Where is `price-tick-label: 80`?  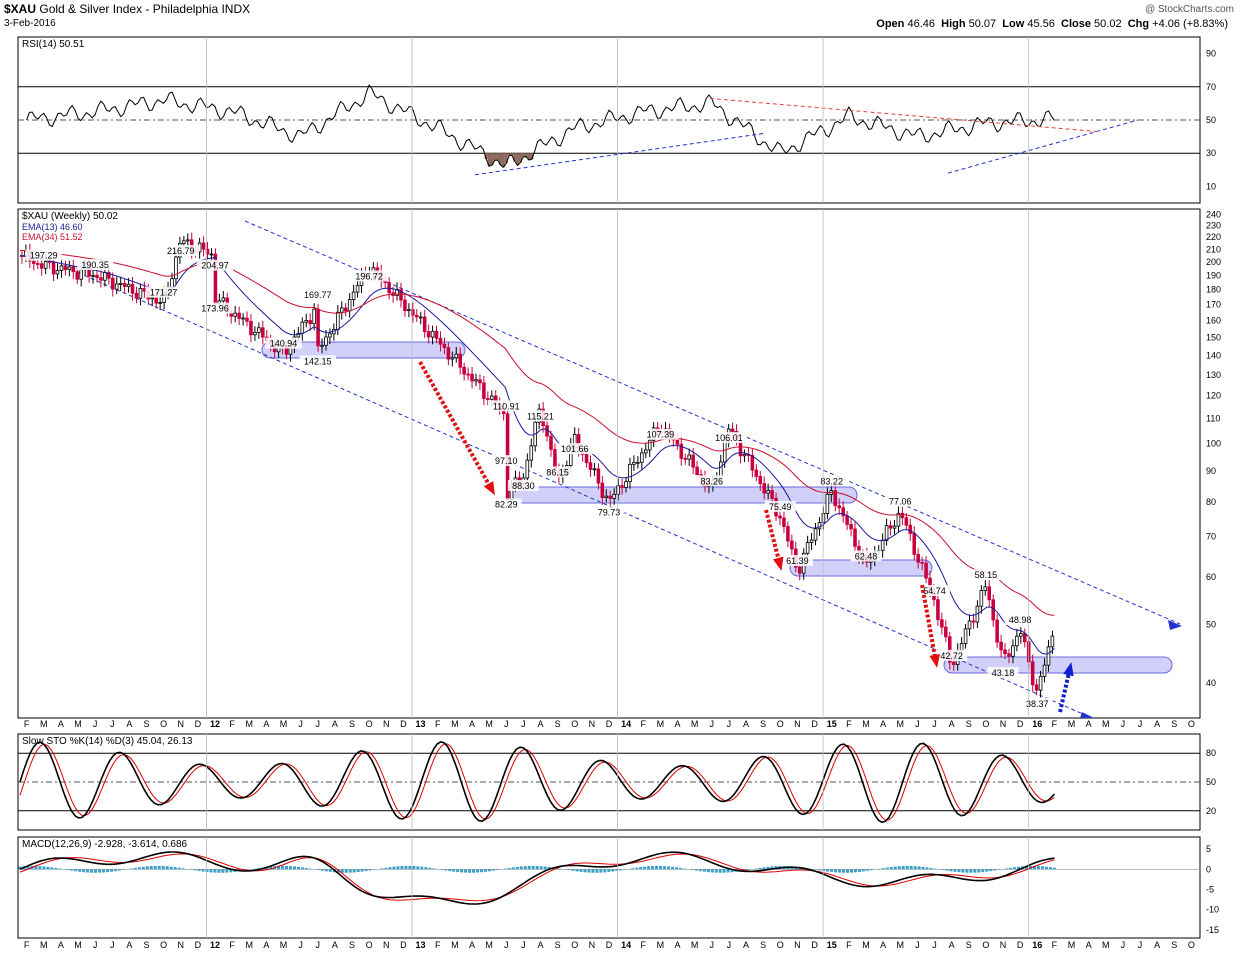
price-tick-label: 80 is located at coordinates (1211, 502).